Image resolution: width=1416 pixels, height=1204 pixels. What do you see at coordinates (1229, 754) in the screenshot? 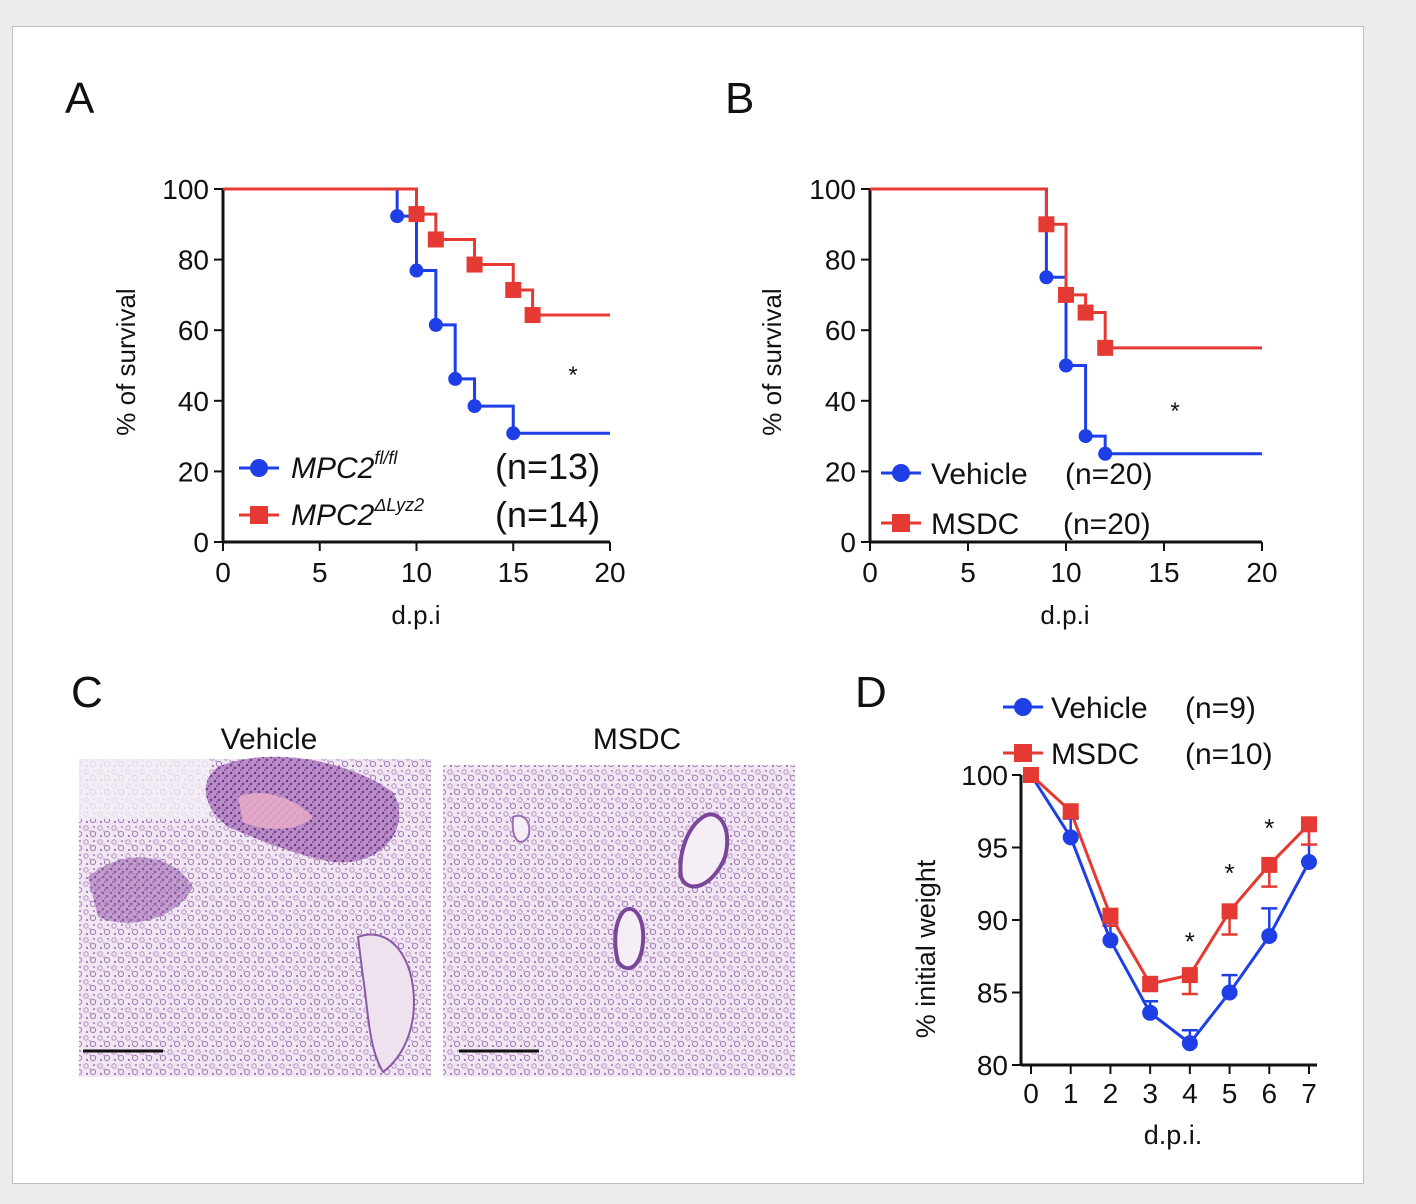
I see `legend-d-series2-n: (n=10)` at bounding box center [1229, 754].